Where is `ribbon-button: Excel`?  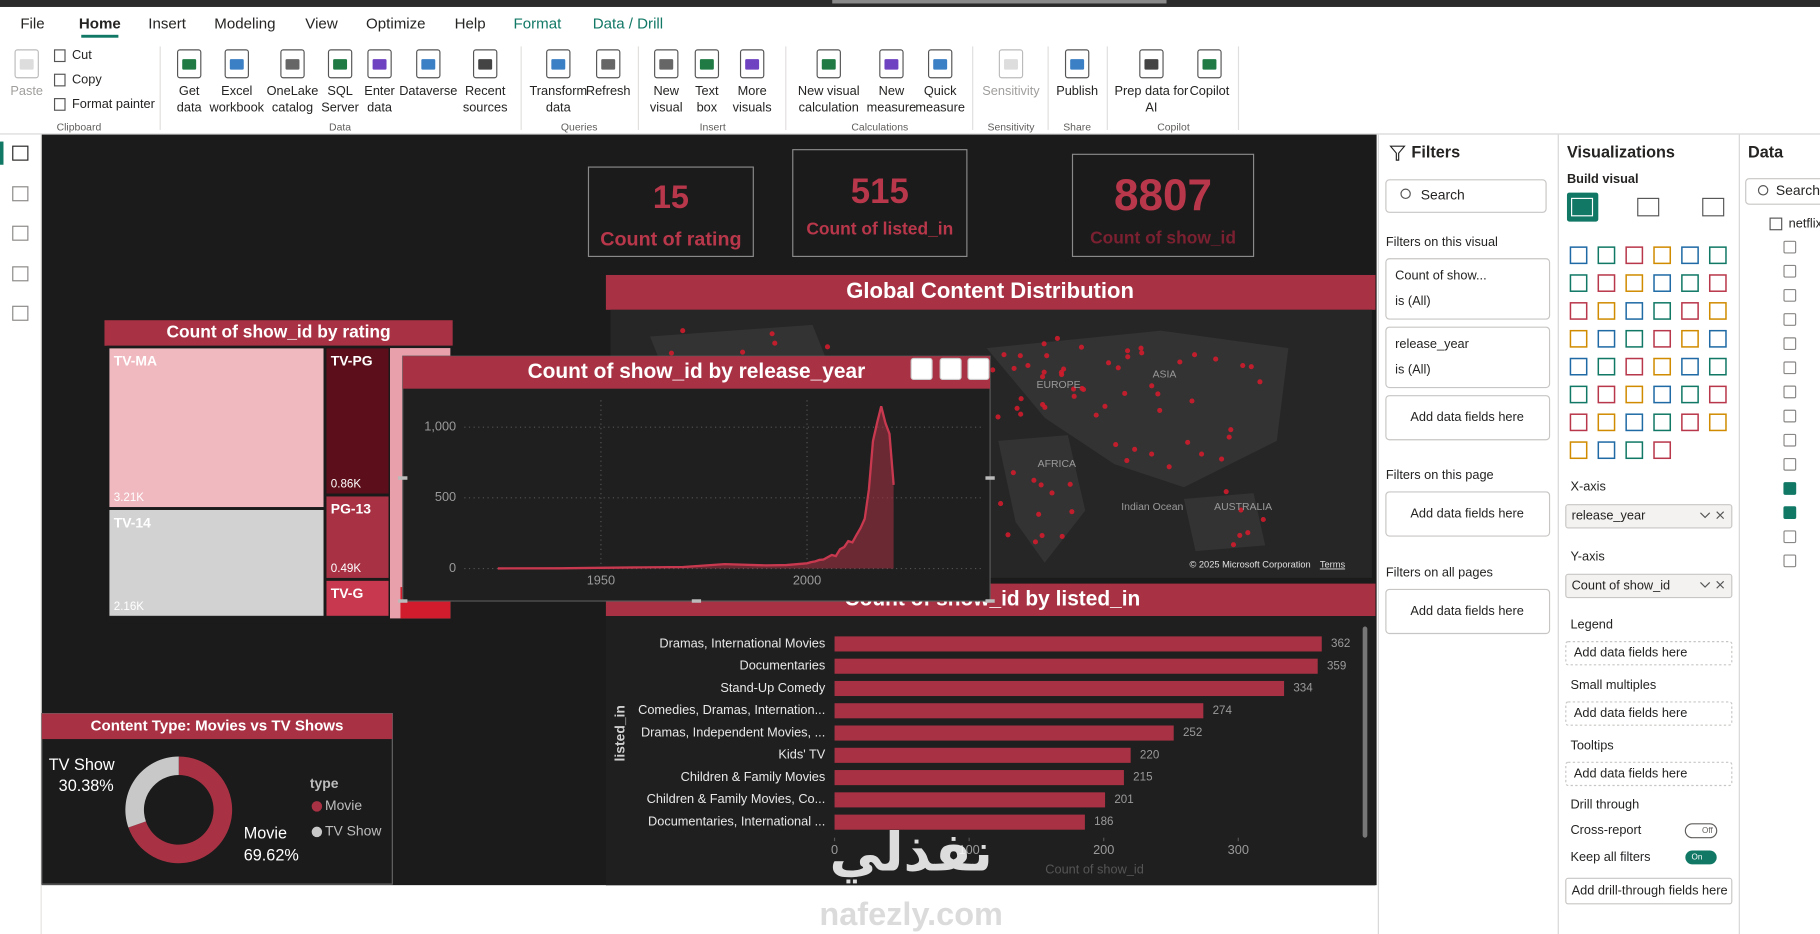 ribbon-button: Excel is located at coordinates (236, 90).